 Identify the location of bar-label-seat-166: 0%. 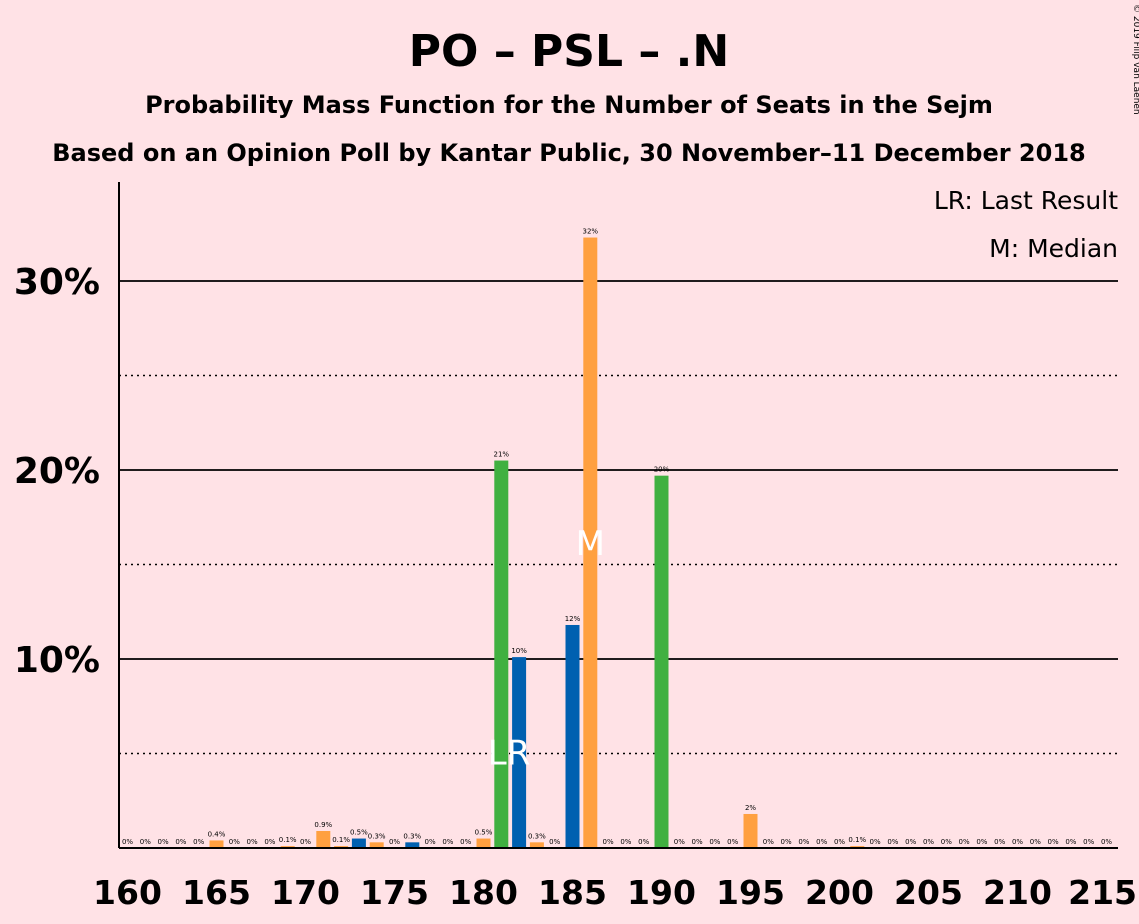
(234, 842).